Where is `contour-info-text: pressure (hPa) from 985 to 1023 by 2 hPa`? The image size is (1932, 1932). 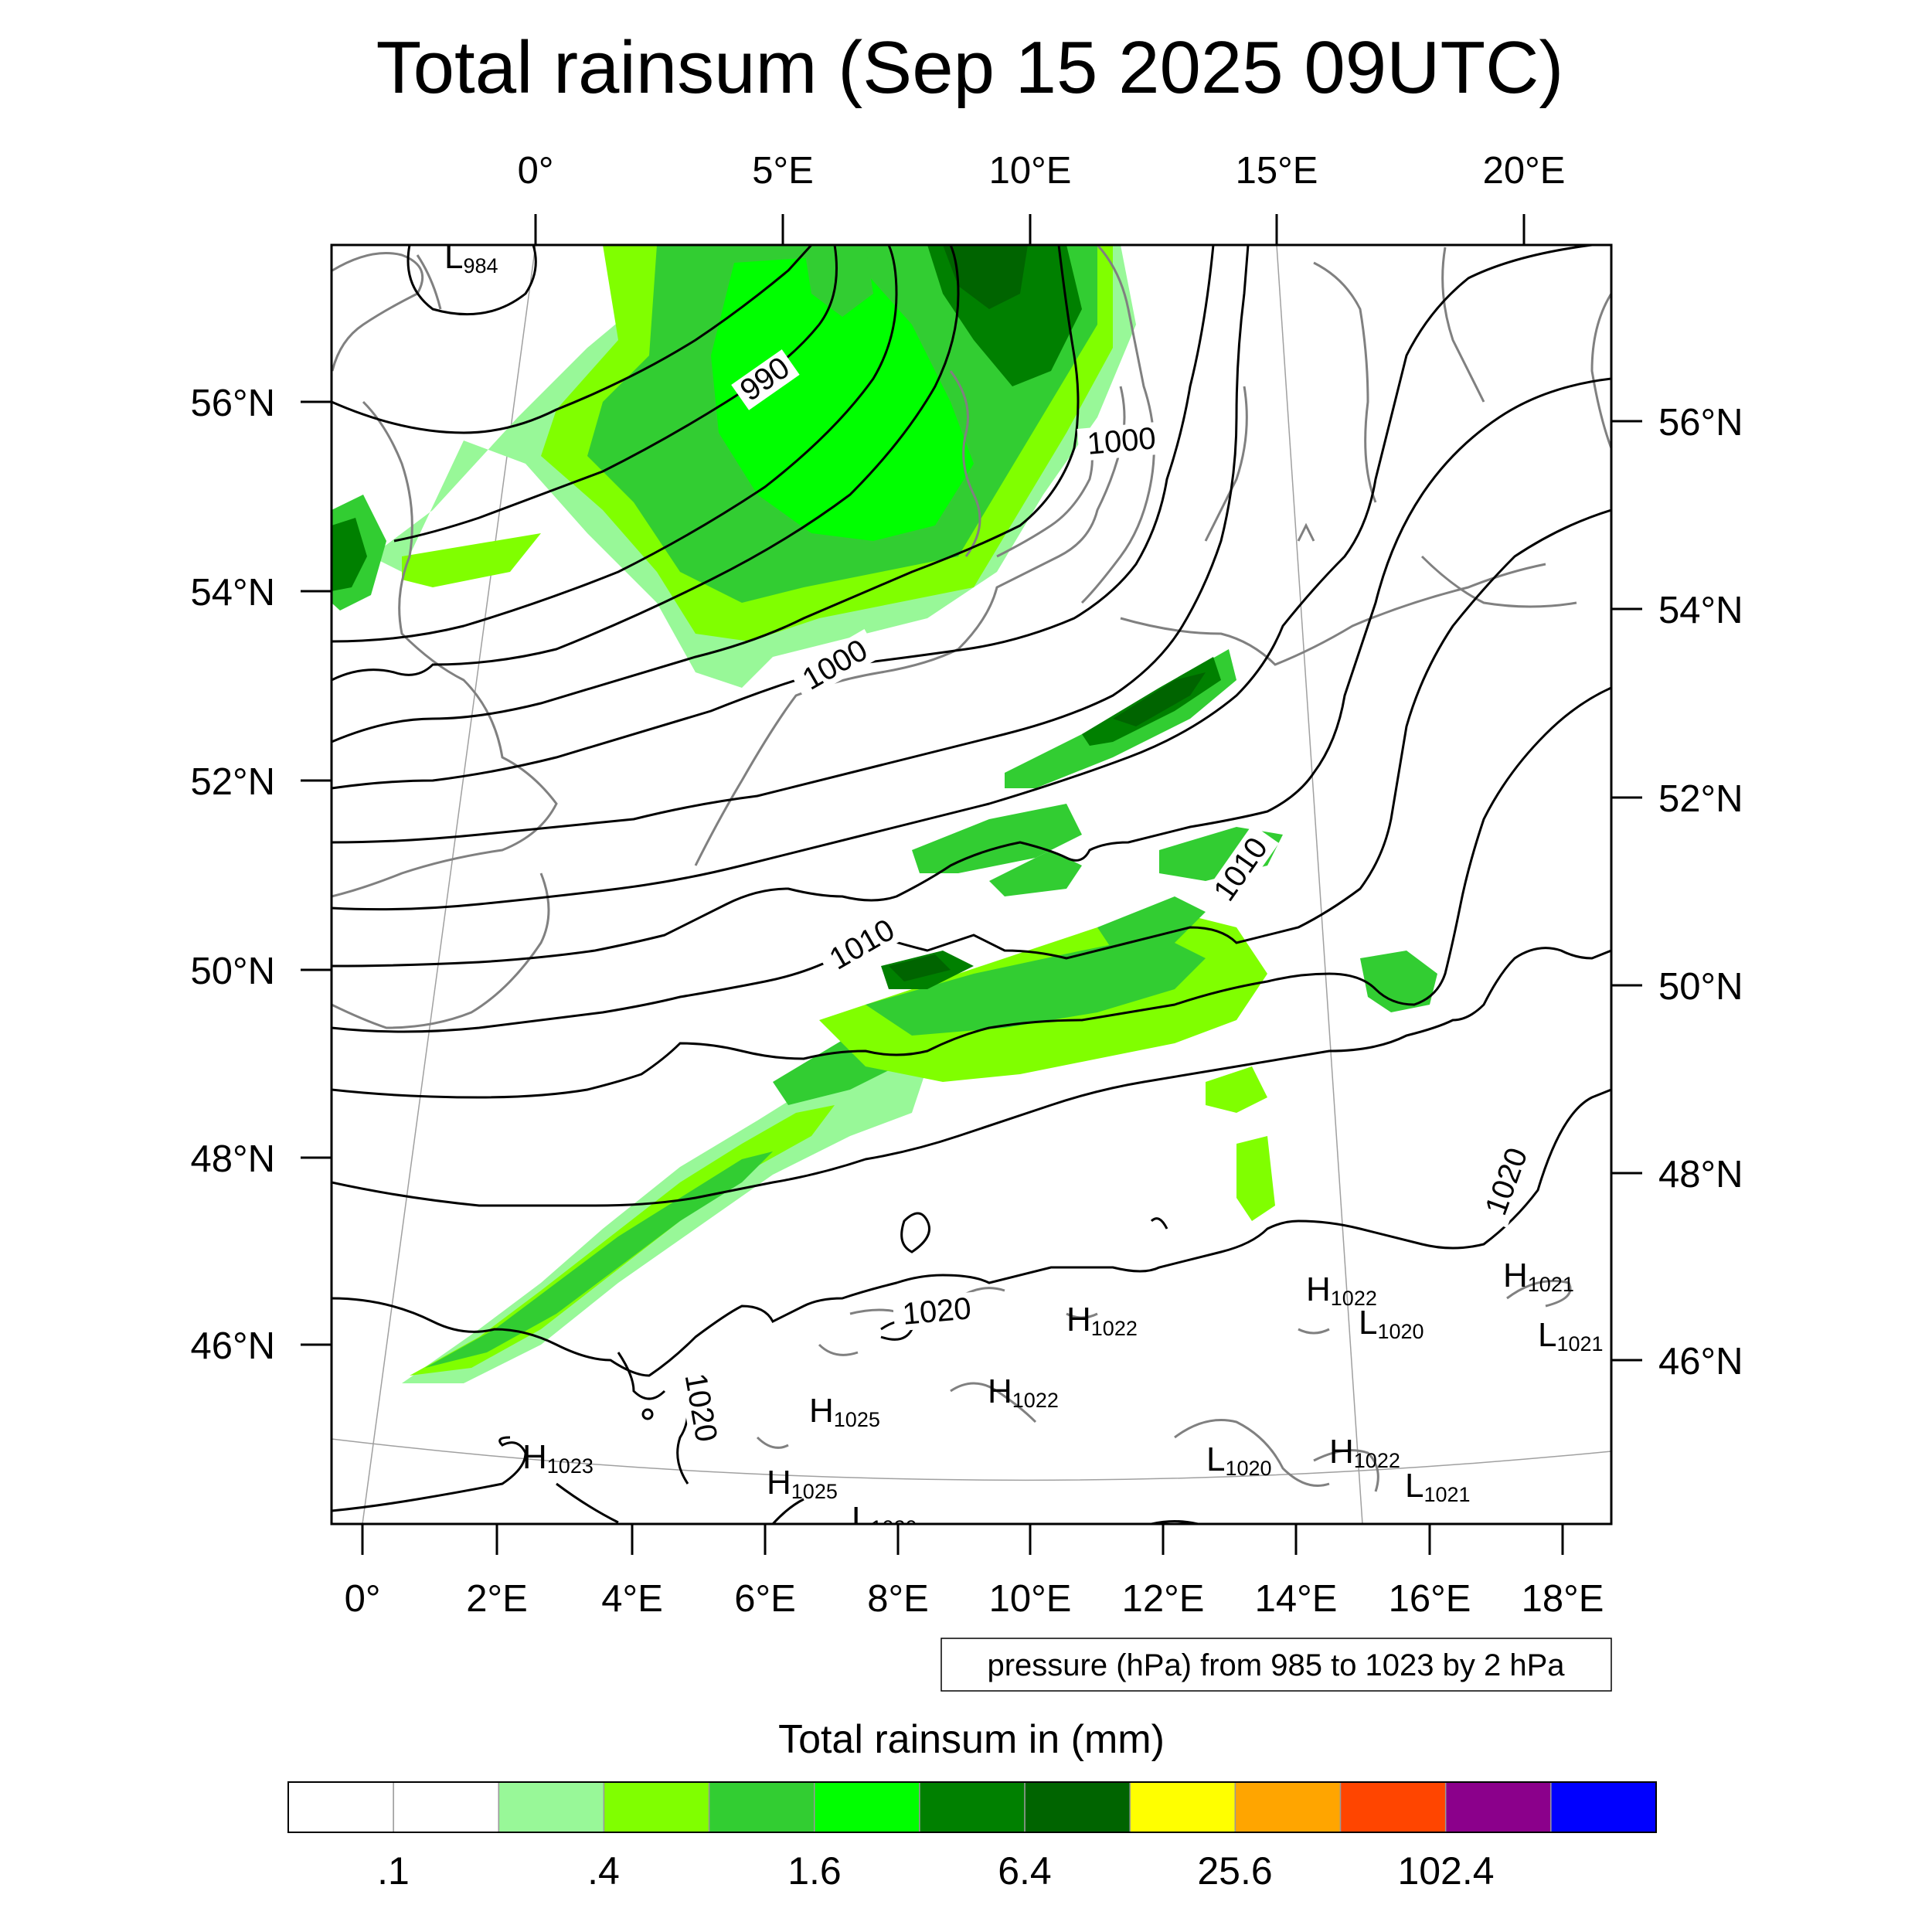
contour-info-text: pressure (hPa) from 985 to 1023 by 2 hPa is located at coordinates (1276, 1665).